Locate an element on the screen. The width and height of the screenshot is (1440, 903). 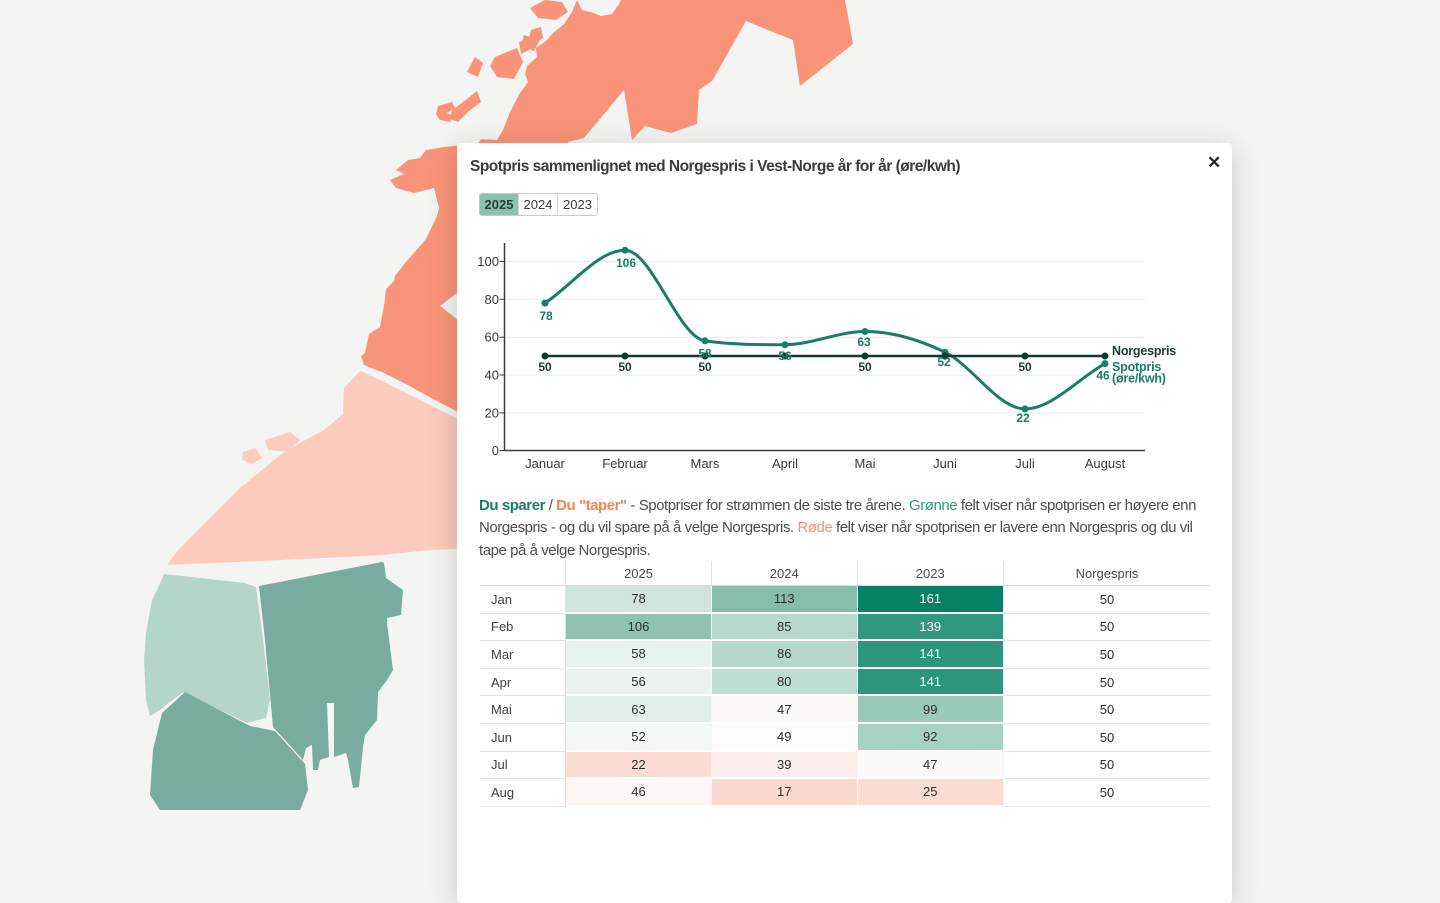
svg-text: 58 is located at coordinates (705, 353).